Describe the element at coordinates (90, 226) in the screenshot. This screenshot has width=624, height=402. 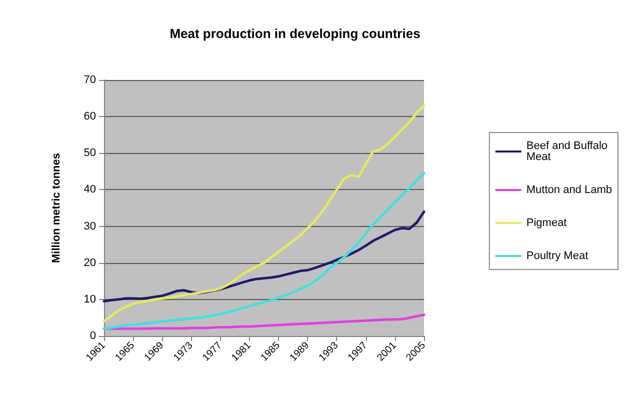
I see `y-tick-label: 30` at that location.